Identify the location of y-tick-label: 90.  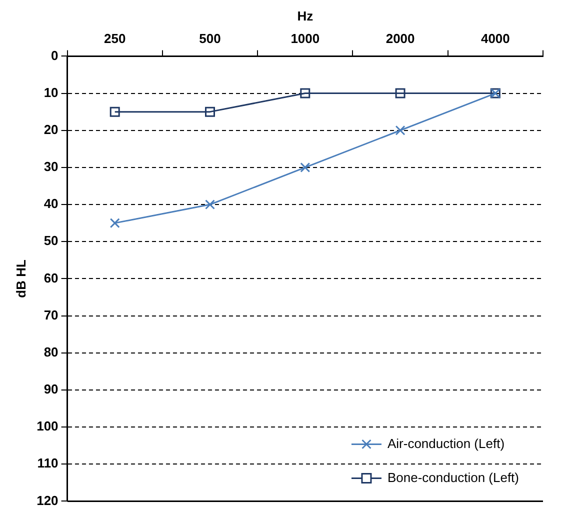
(51, 389).